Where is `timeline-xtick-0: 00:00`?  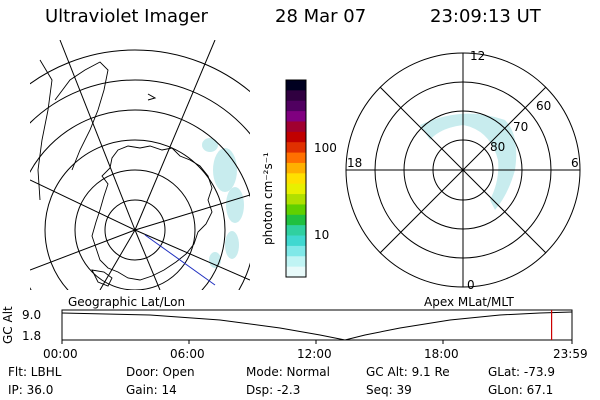
timeline-xtick-0: 00:00 is located at coordinates (60, 354).